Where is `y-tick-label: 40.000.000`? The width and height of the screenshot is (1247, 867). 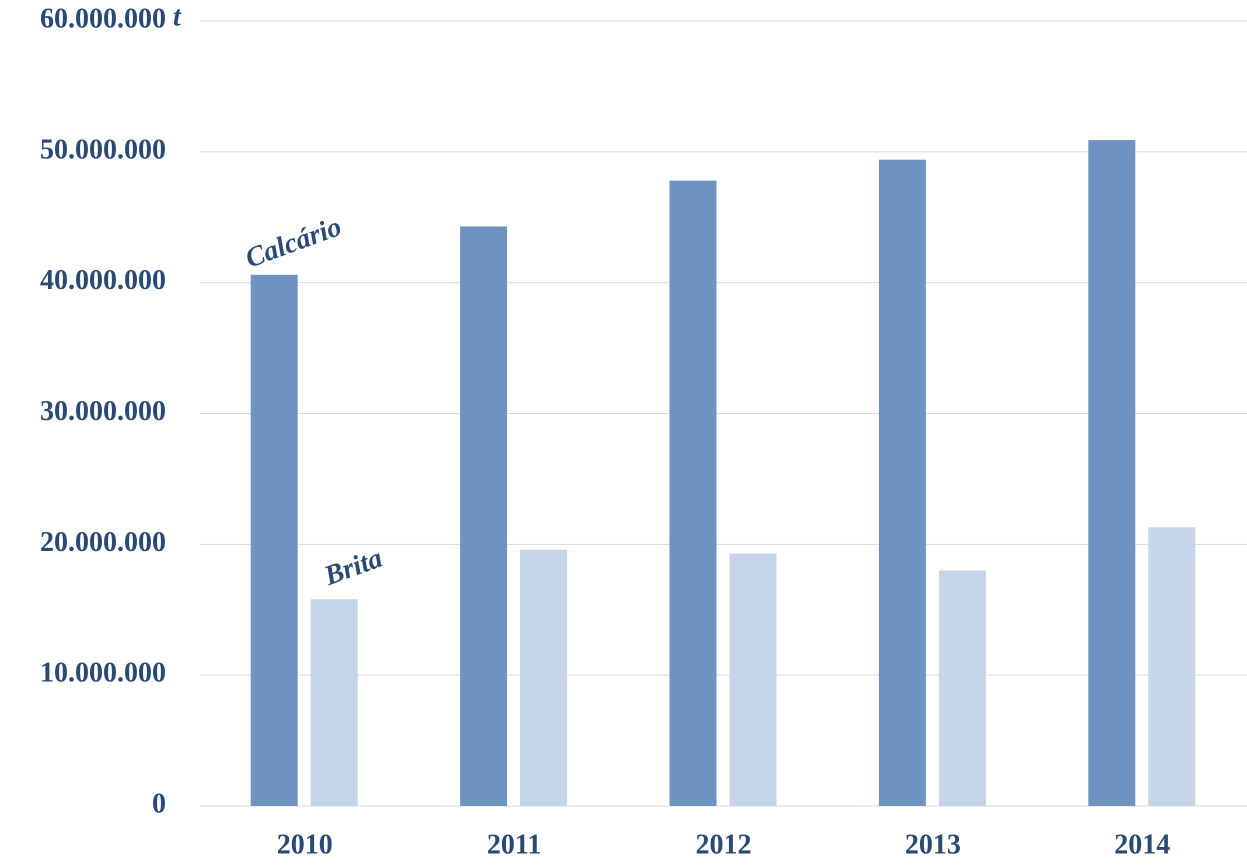 y-tick-label: 40.000.000 is located at coordinates (103, 280).